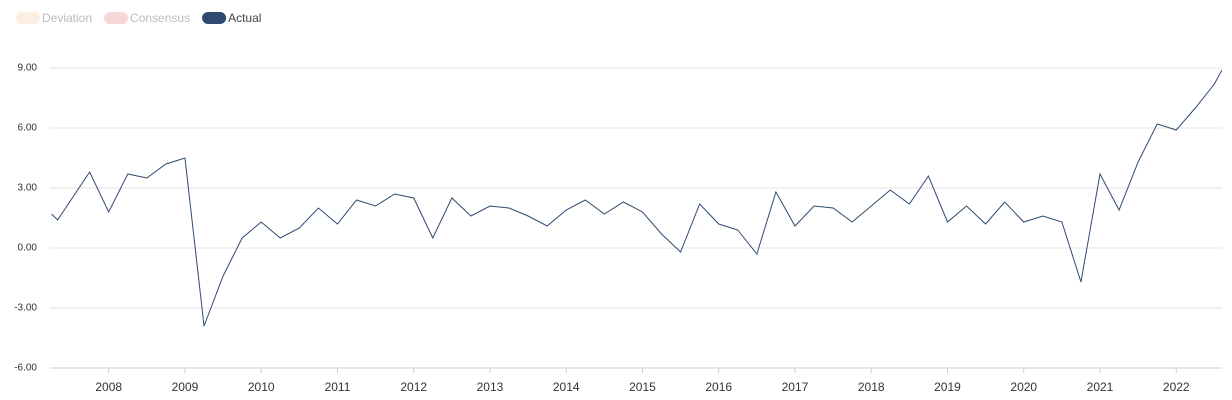  I want to click on legend-label: Actual, so click(244, 18).